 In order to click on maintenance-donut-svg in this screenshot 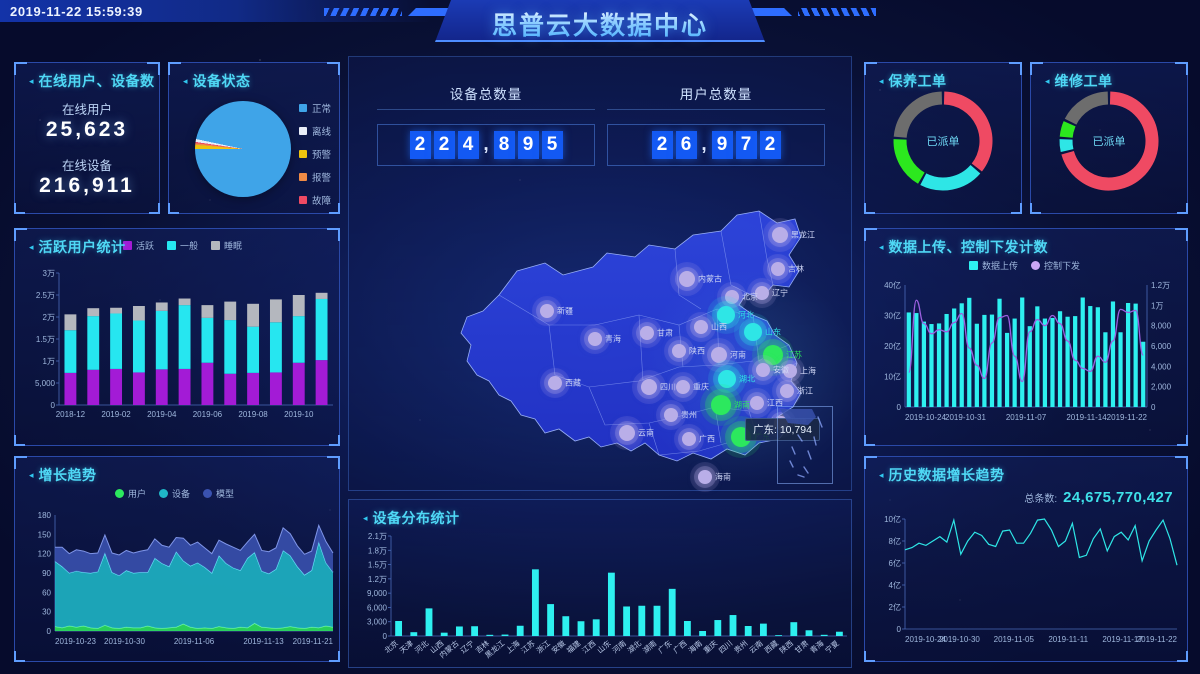, I will do `click(943, 141)`.